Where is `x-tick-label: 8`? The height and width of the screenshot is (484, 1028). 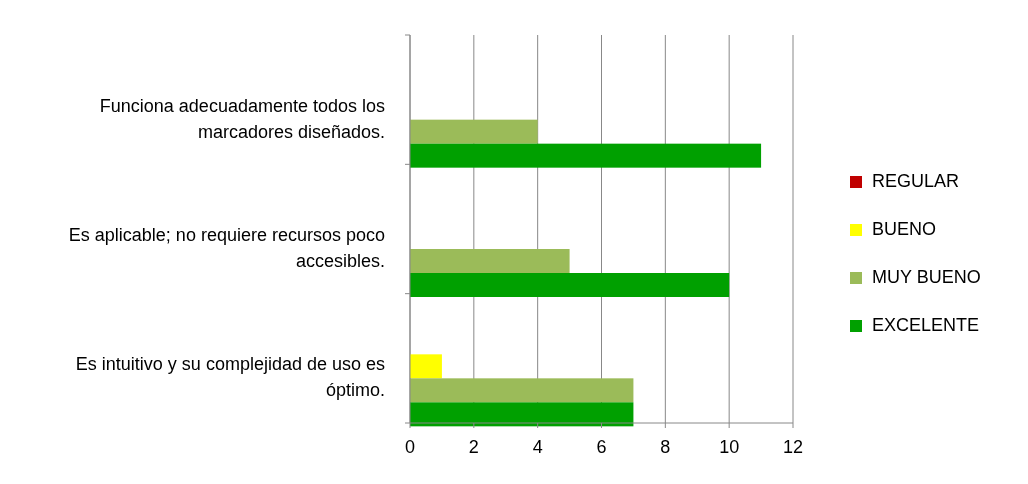 x-tick-label: 8 is located at coordinates (665, 447).